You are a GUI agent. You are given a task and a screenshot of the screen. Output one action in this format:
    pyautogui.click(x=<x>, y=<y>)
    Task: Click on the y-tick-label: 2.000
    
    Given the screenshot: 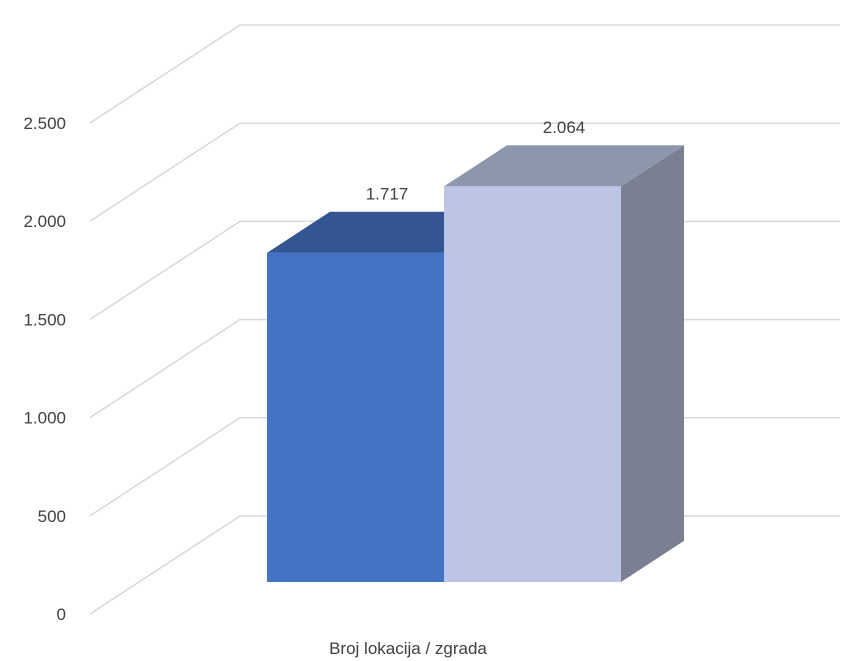 What is the action you would take?
    pyautogui.click(x=44, y=221)
    